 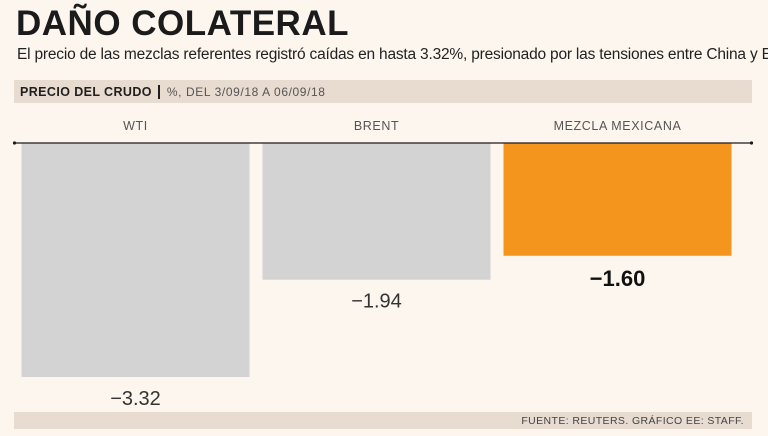 I want to click on value-label: −3.32, so click(x=135, y=399).